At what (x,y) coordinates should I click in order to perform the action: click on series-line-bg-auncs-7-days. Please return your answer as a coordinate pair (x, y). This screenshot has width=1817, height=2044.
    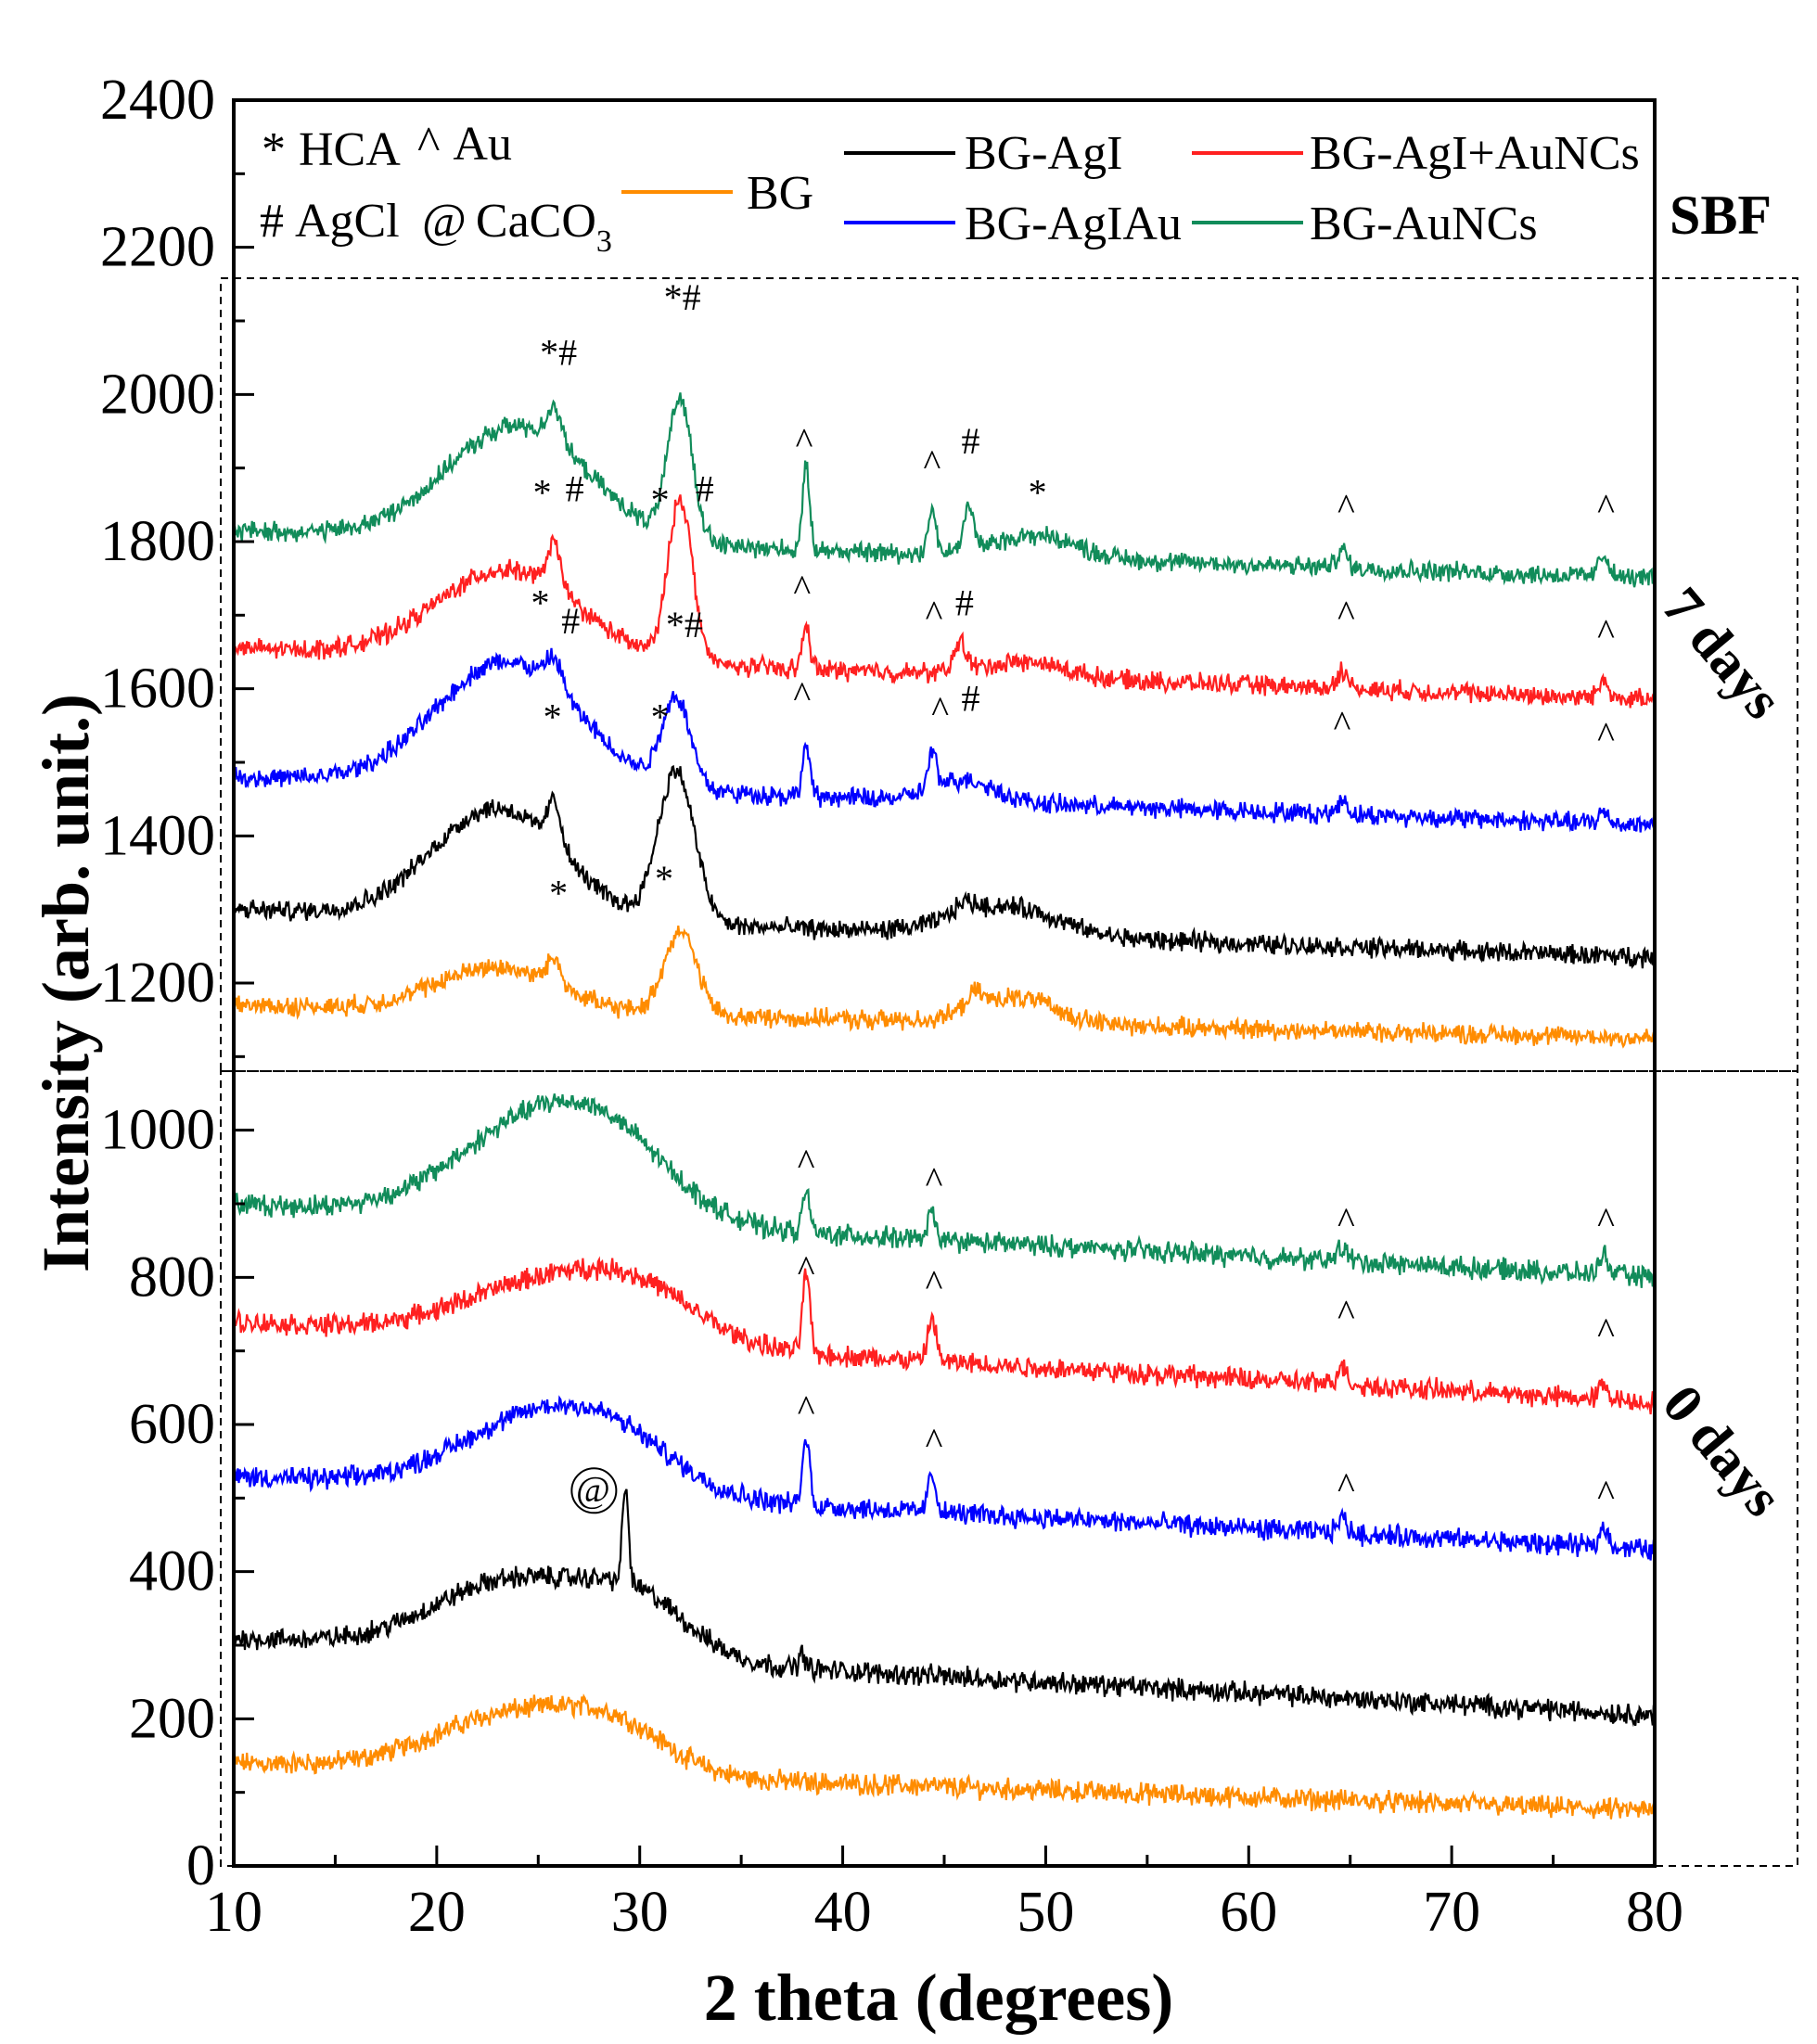
    Looking at the image, I should click on (944, 490).